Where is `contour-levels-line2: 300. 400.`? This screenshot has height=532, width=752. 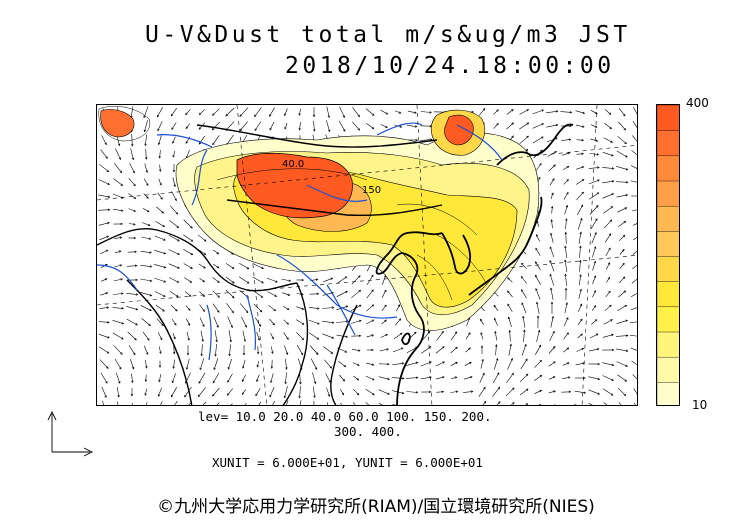 contour-levels-line2: 300. 400. is located at coordinates (368, 431).